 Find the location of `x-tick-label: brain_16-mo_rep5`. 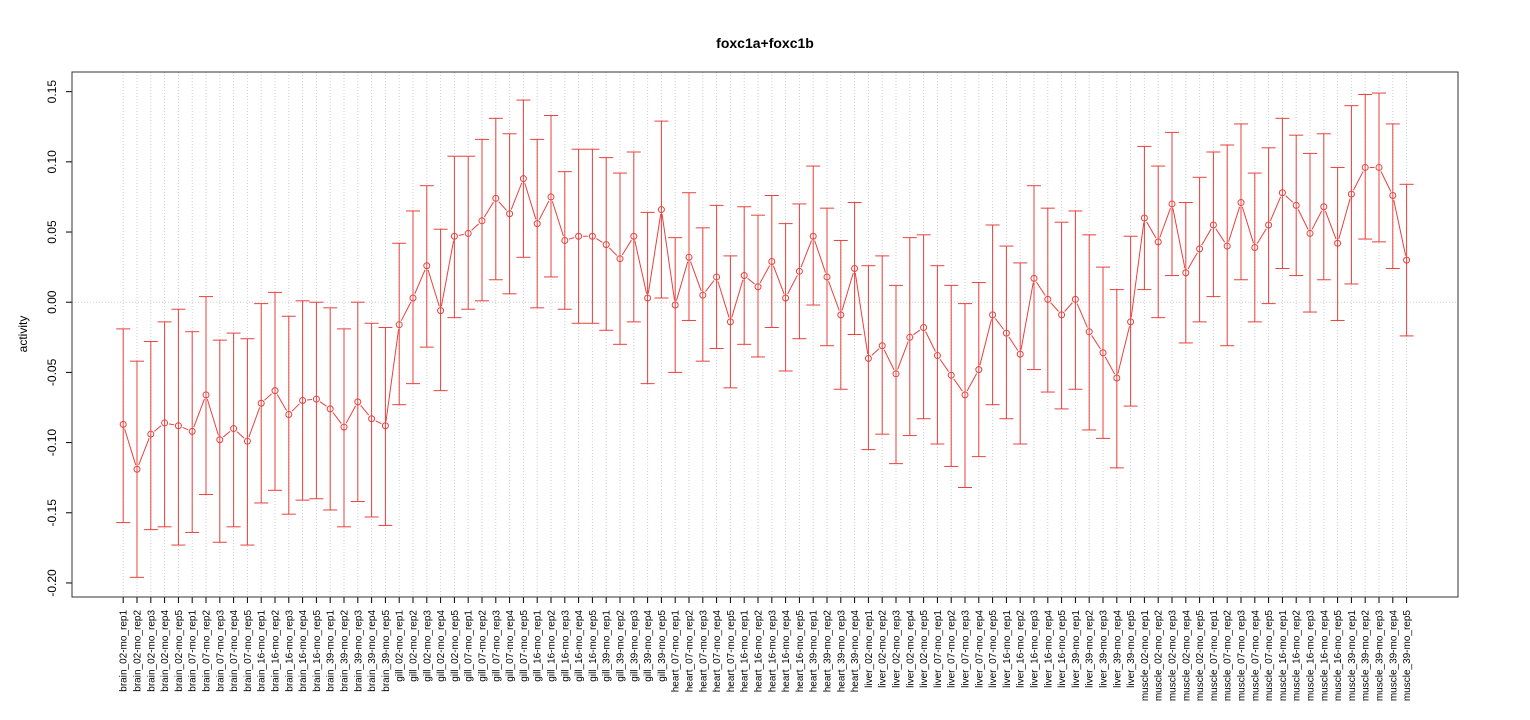

x-tick-label: brain_16-mo_rep5 is located at coordinates (317, 651).